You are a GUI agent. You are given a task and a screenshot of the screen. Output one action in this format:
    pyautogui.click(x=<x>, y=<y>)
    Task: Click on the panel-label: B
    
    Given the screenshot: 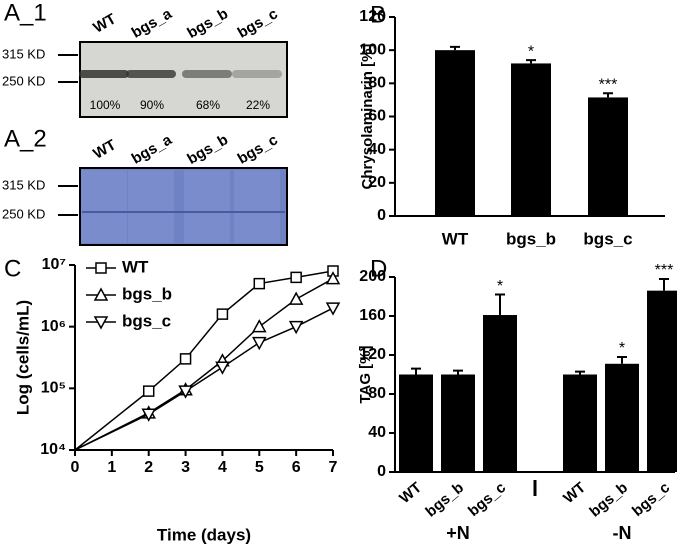 What is the action you would take?
    pyautogui.click(x=378, y=14)
    